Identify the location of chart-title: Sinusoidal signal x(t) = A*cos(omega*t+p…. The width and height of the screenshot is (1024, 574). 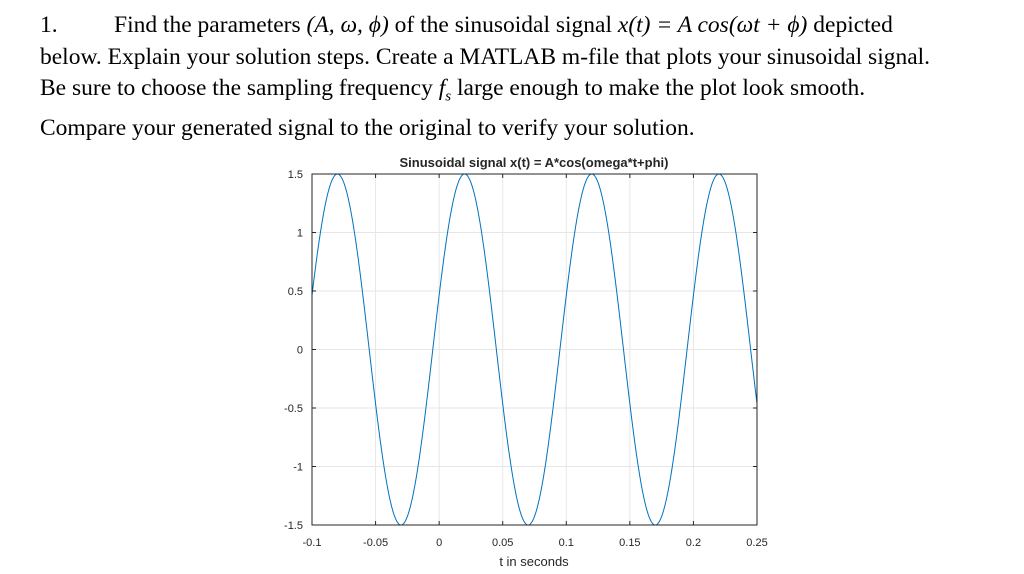
(534, 162).